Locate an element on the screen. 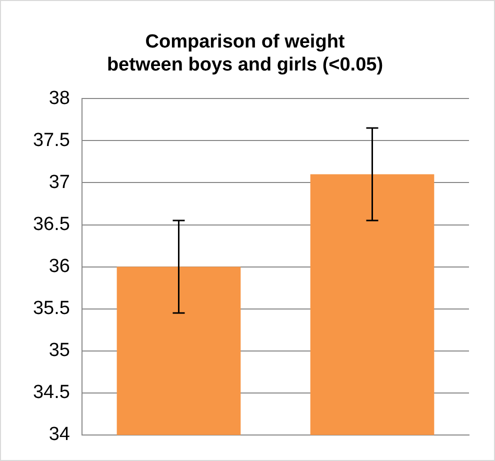 The width and height of the screenshot is (495, 461). chart-title: Comparison of weight between boys and girls (<0.05) is located at coordinates (245, 54).